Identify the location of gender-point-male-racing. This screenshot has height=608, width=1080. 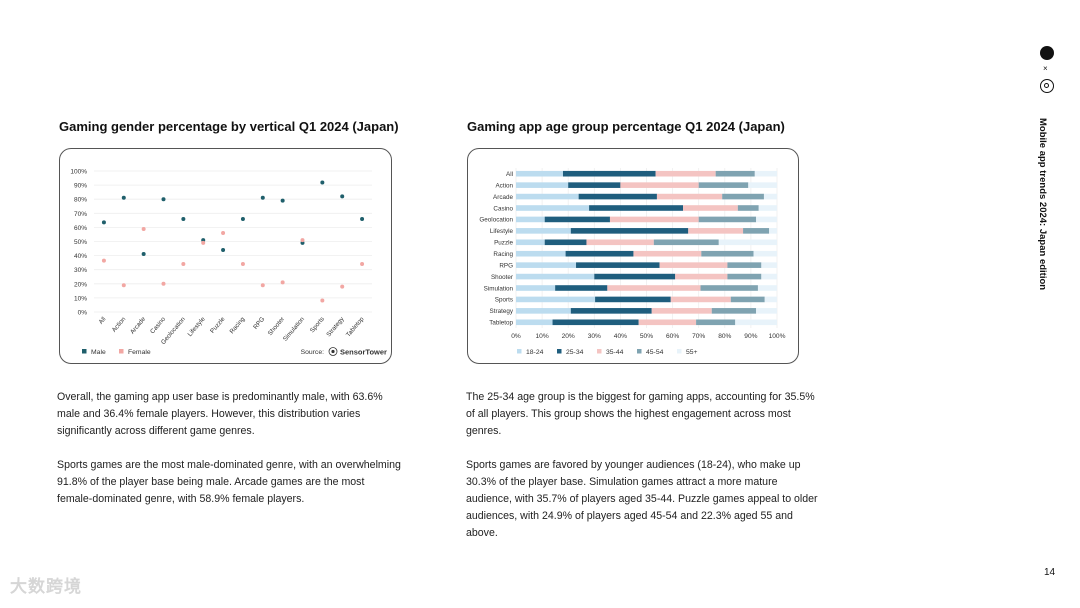
(242, 218).